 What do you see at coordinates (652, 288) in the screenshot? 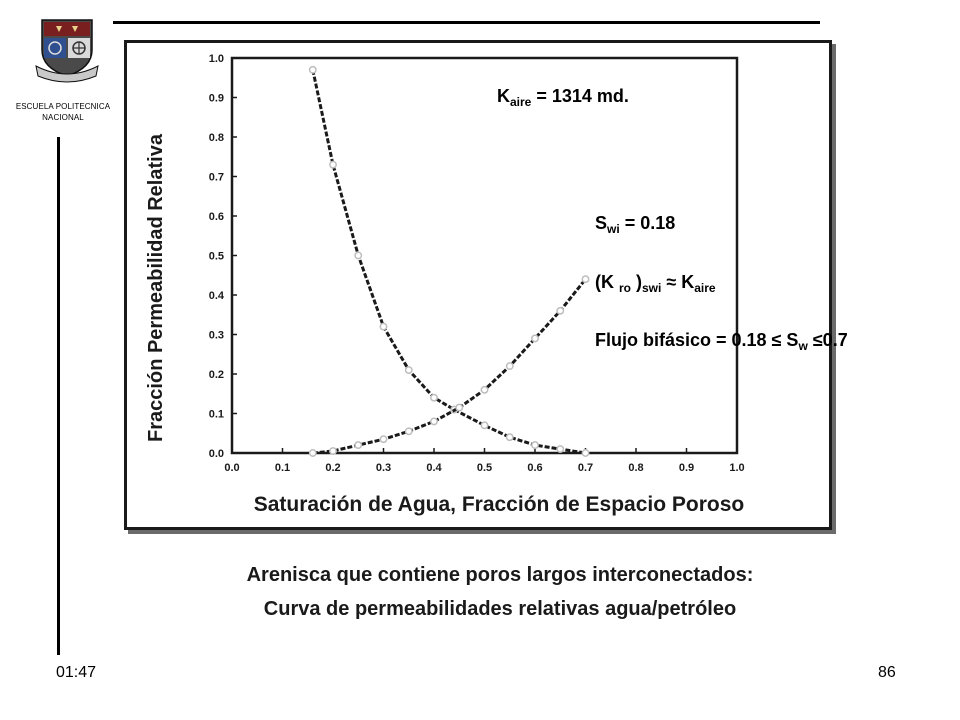
I see `kro-swi-subscript: swi` at bounding box center [652, 288].